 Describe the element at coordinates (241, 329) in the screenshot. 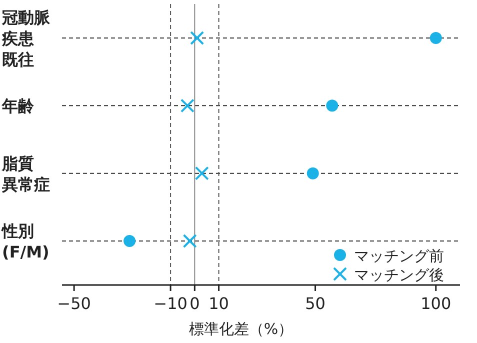

I see `x-axis-title: 標準化差（%）` at that location.